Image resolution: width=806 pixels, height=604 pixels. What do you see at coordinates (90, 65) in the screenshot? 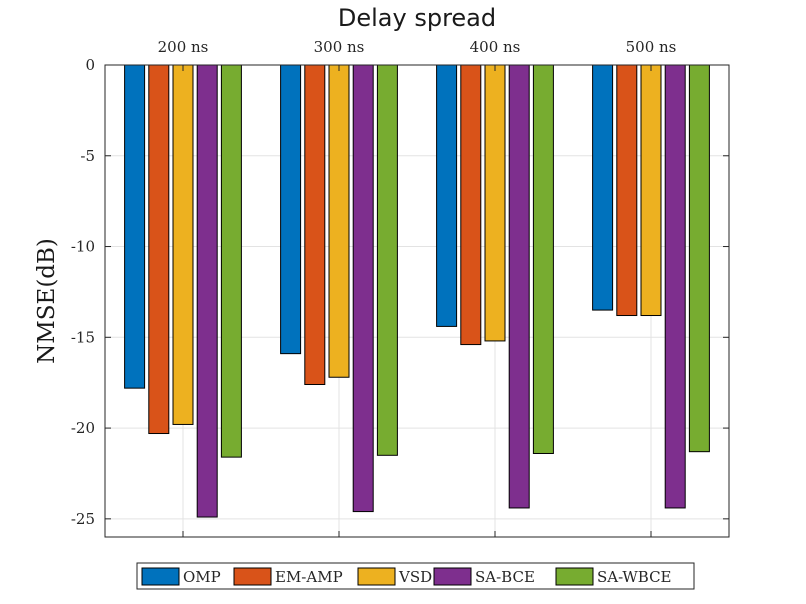
I see `y-tick-label: 0` at bounding box center [90, 65].